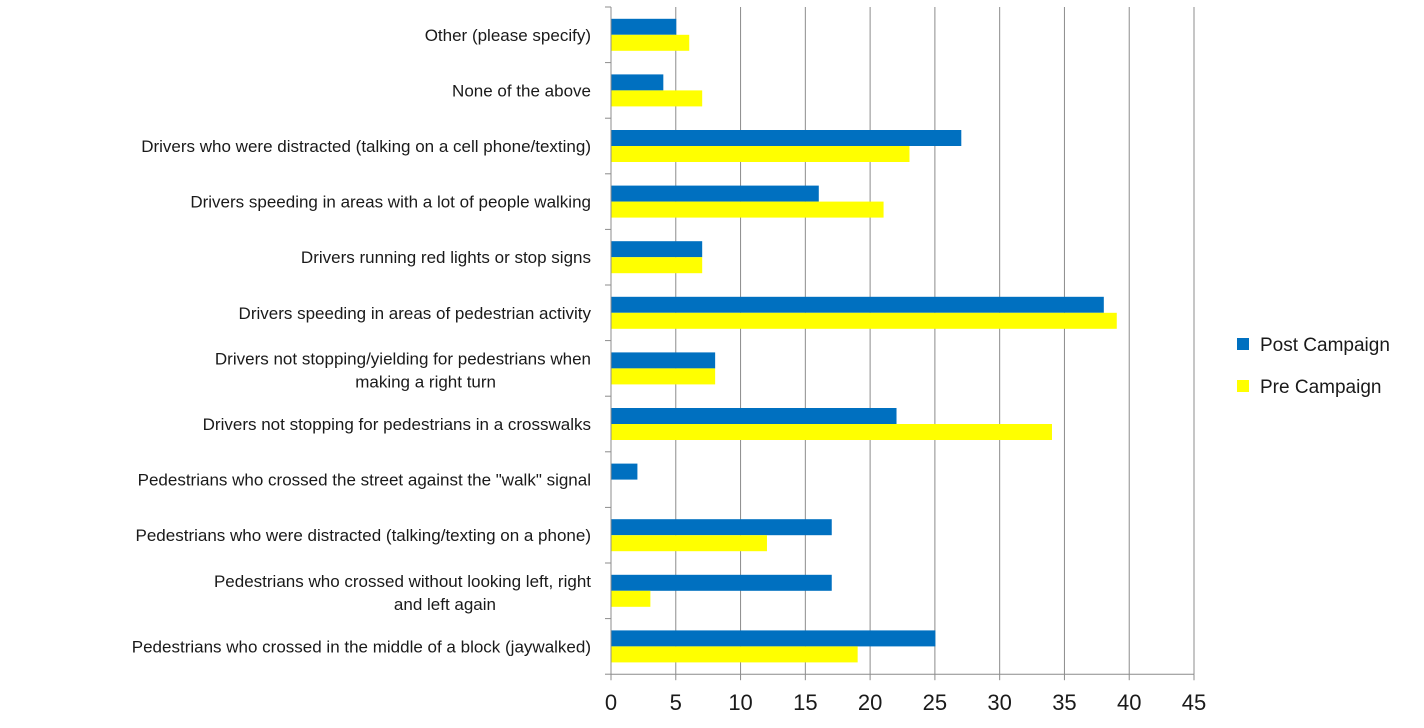  What do you see at coordinates (999, 702) in the screenshot?
I see `x-tick-label-30: 30` at bounding box center [999, 702].